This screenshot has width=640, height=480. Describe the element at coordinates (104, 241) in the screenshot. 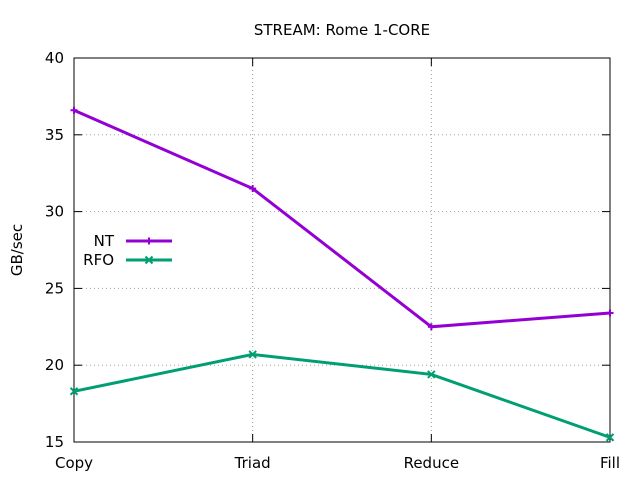

I see `legend-label: NT` at that location.